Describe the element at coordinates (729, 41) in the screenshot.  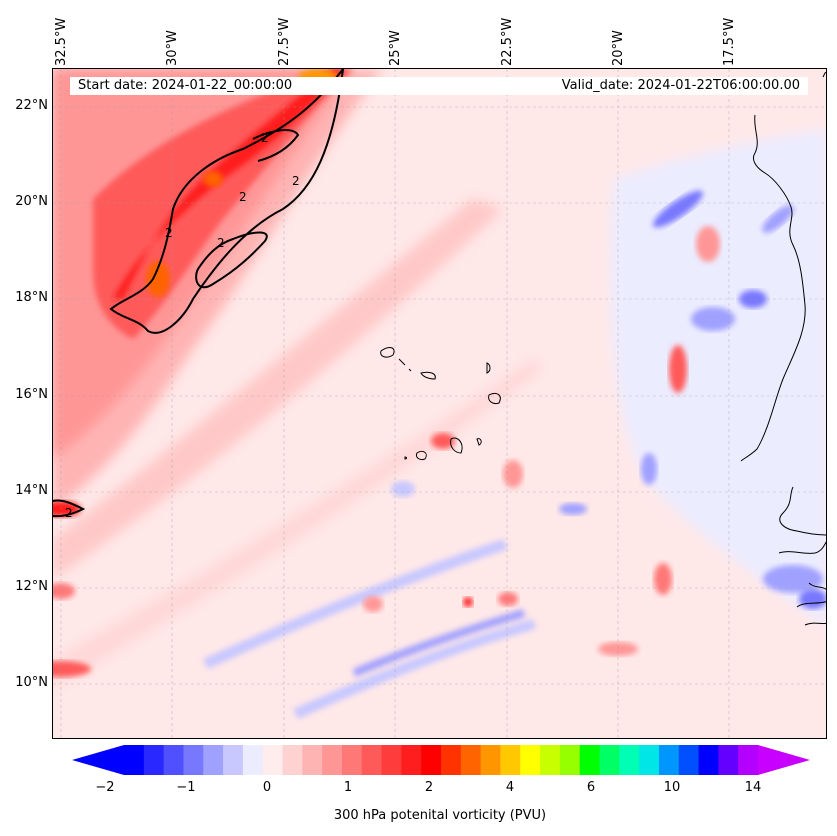
I see `lon-label-17-5w: 17.5°W` at that location.